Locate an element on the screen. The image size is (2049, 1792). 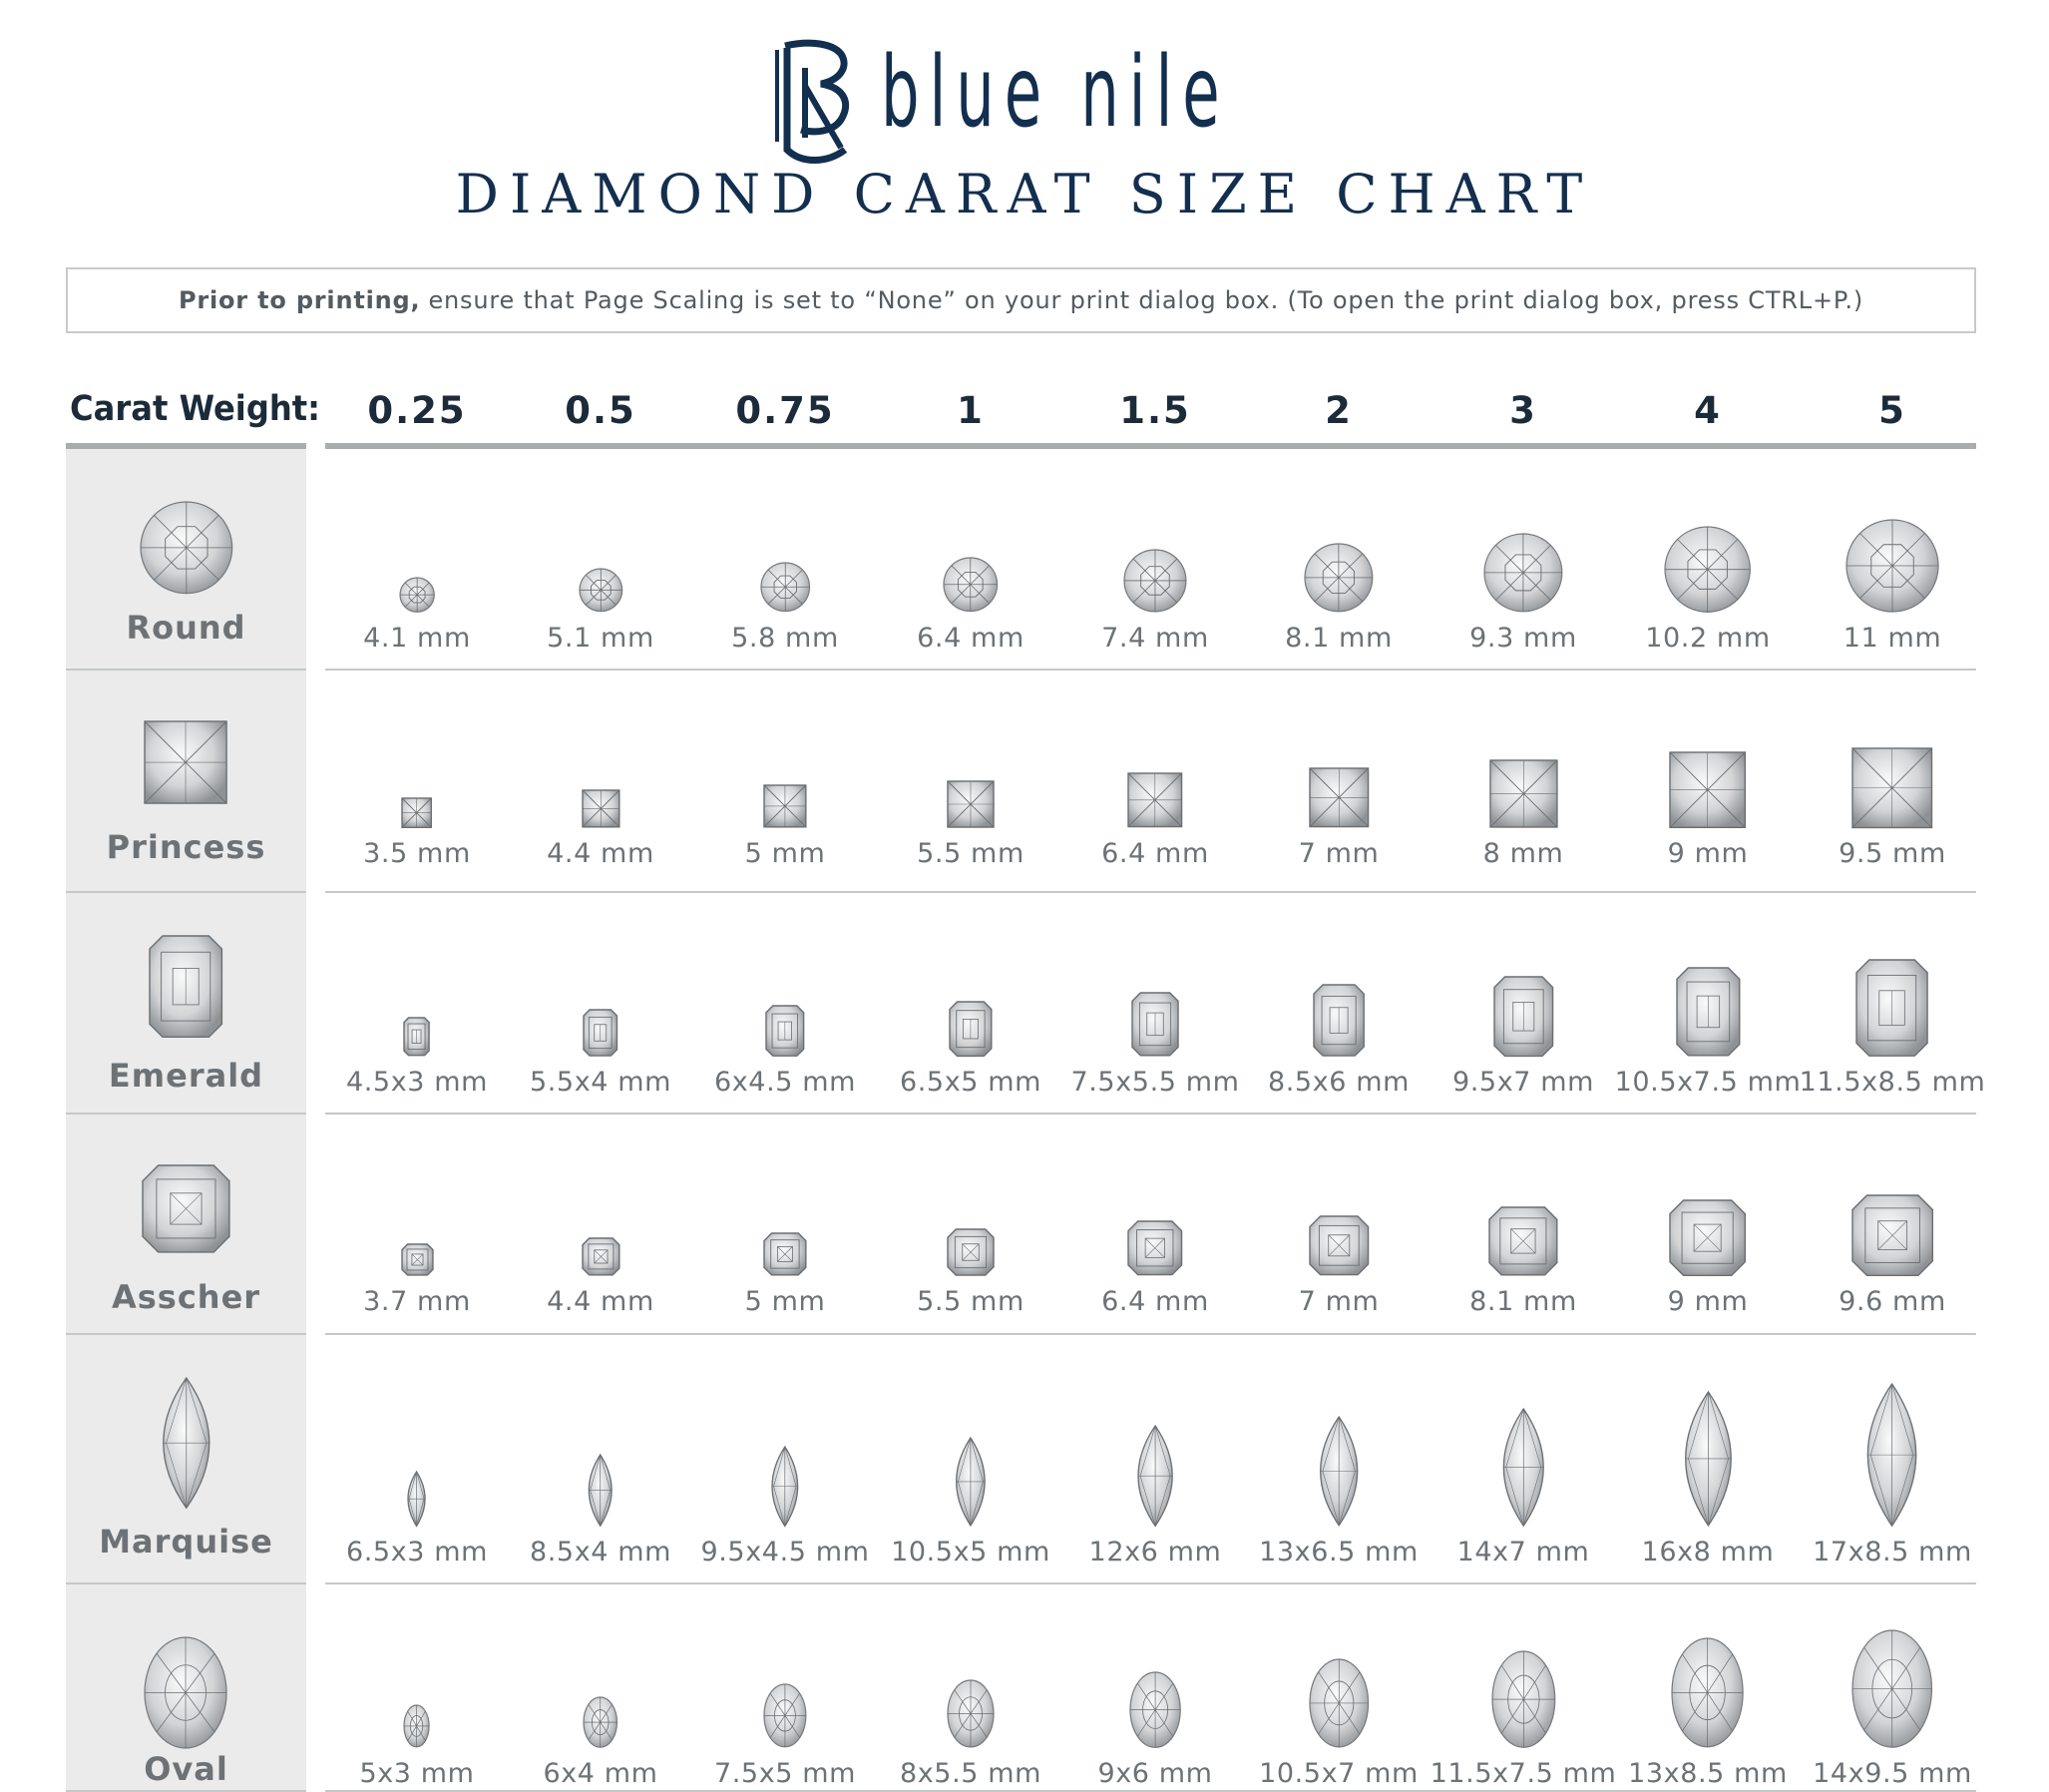
size-cell: 9.5x4.5 mm is located at coordinates (785, 1459).